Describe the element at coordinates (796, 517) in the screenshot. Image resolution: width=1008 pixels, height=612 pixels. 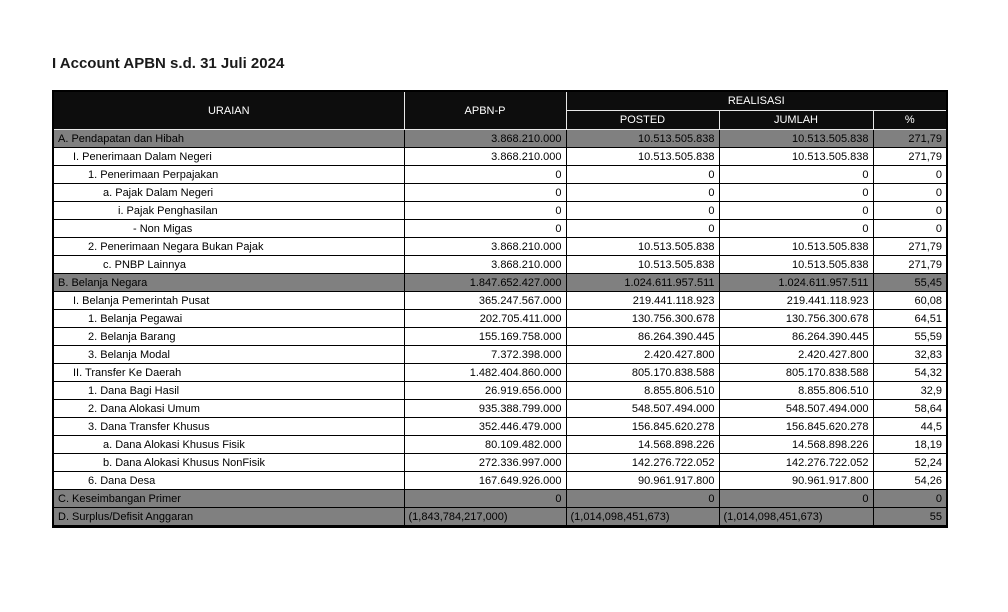
I see `cell-jumlah: (1,014,098,451,673)` at that location.